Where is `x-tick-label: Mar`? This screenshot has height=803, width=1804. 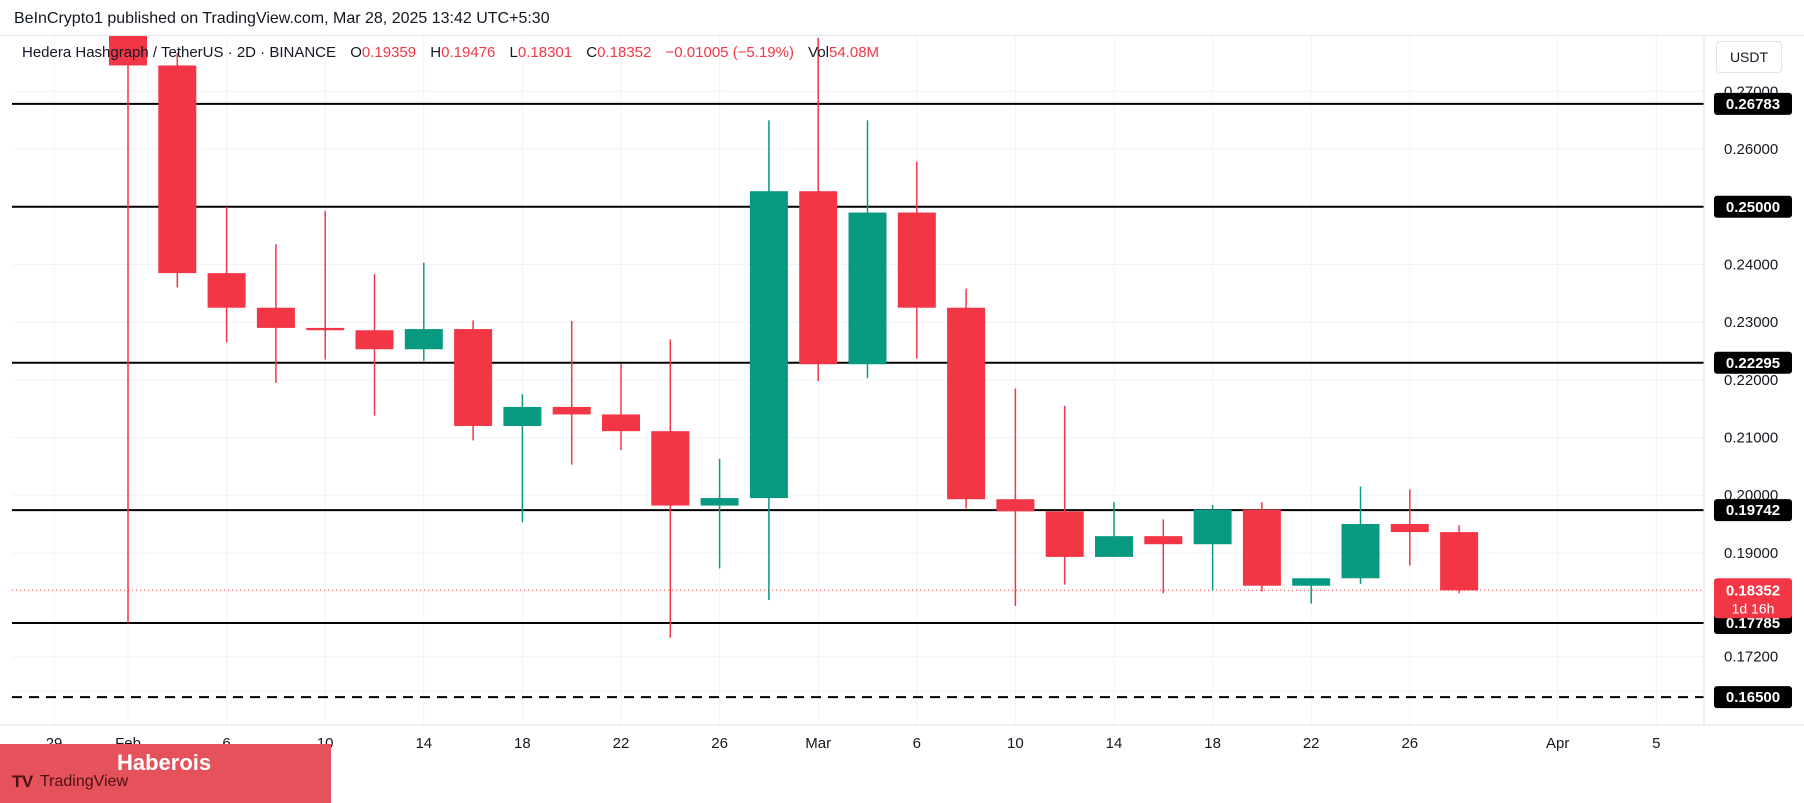
x-tick-label: Mar is located at coordinates (818, 743).